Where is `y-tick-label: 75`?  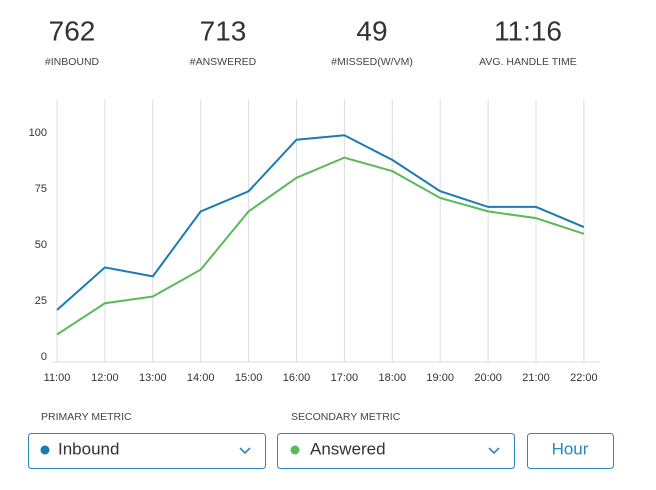
y-tick-label: 75 is located at coordinates (41, 189).